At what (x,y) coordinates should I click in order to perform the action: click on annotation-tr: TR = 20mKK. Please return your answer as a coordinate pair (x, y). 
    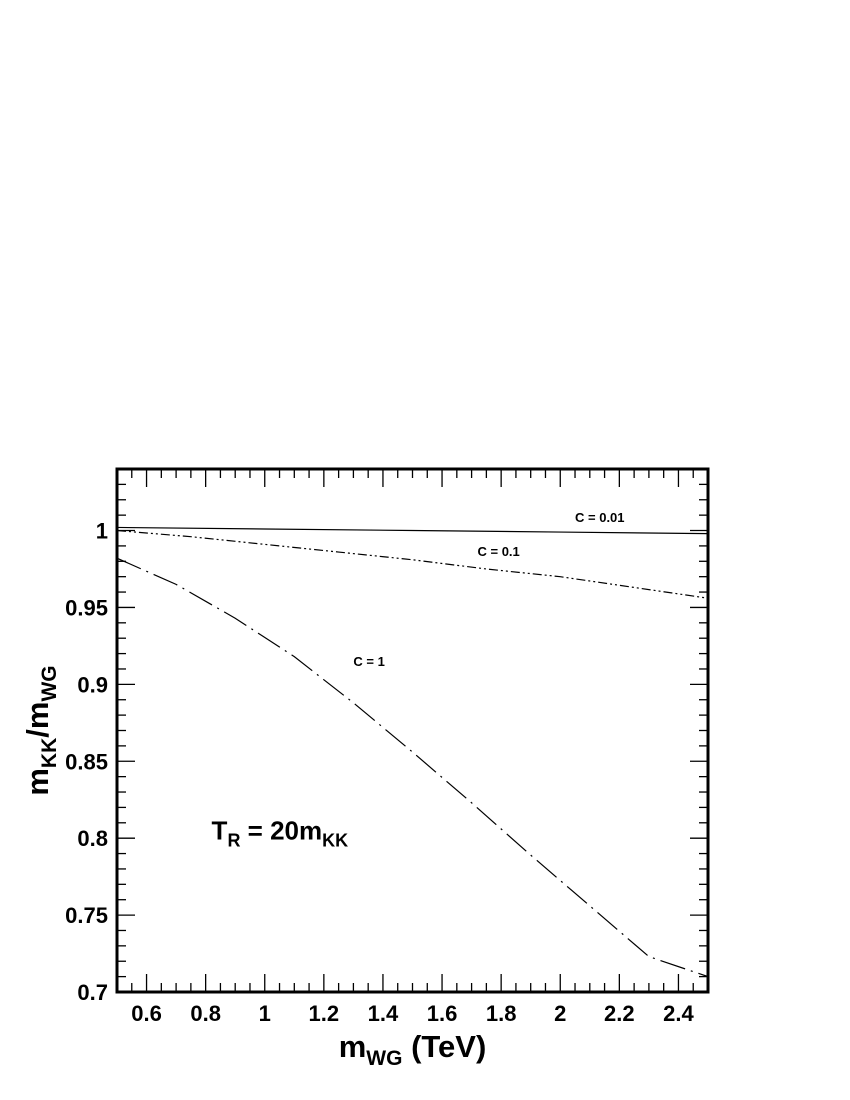
    Looking at the image, I should click on (280, 833).